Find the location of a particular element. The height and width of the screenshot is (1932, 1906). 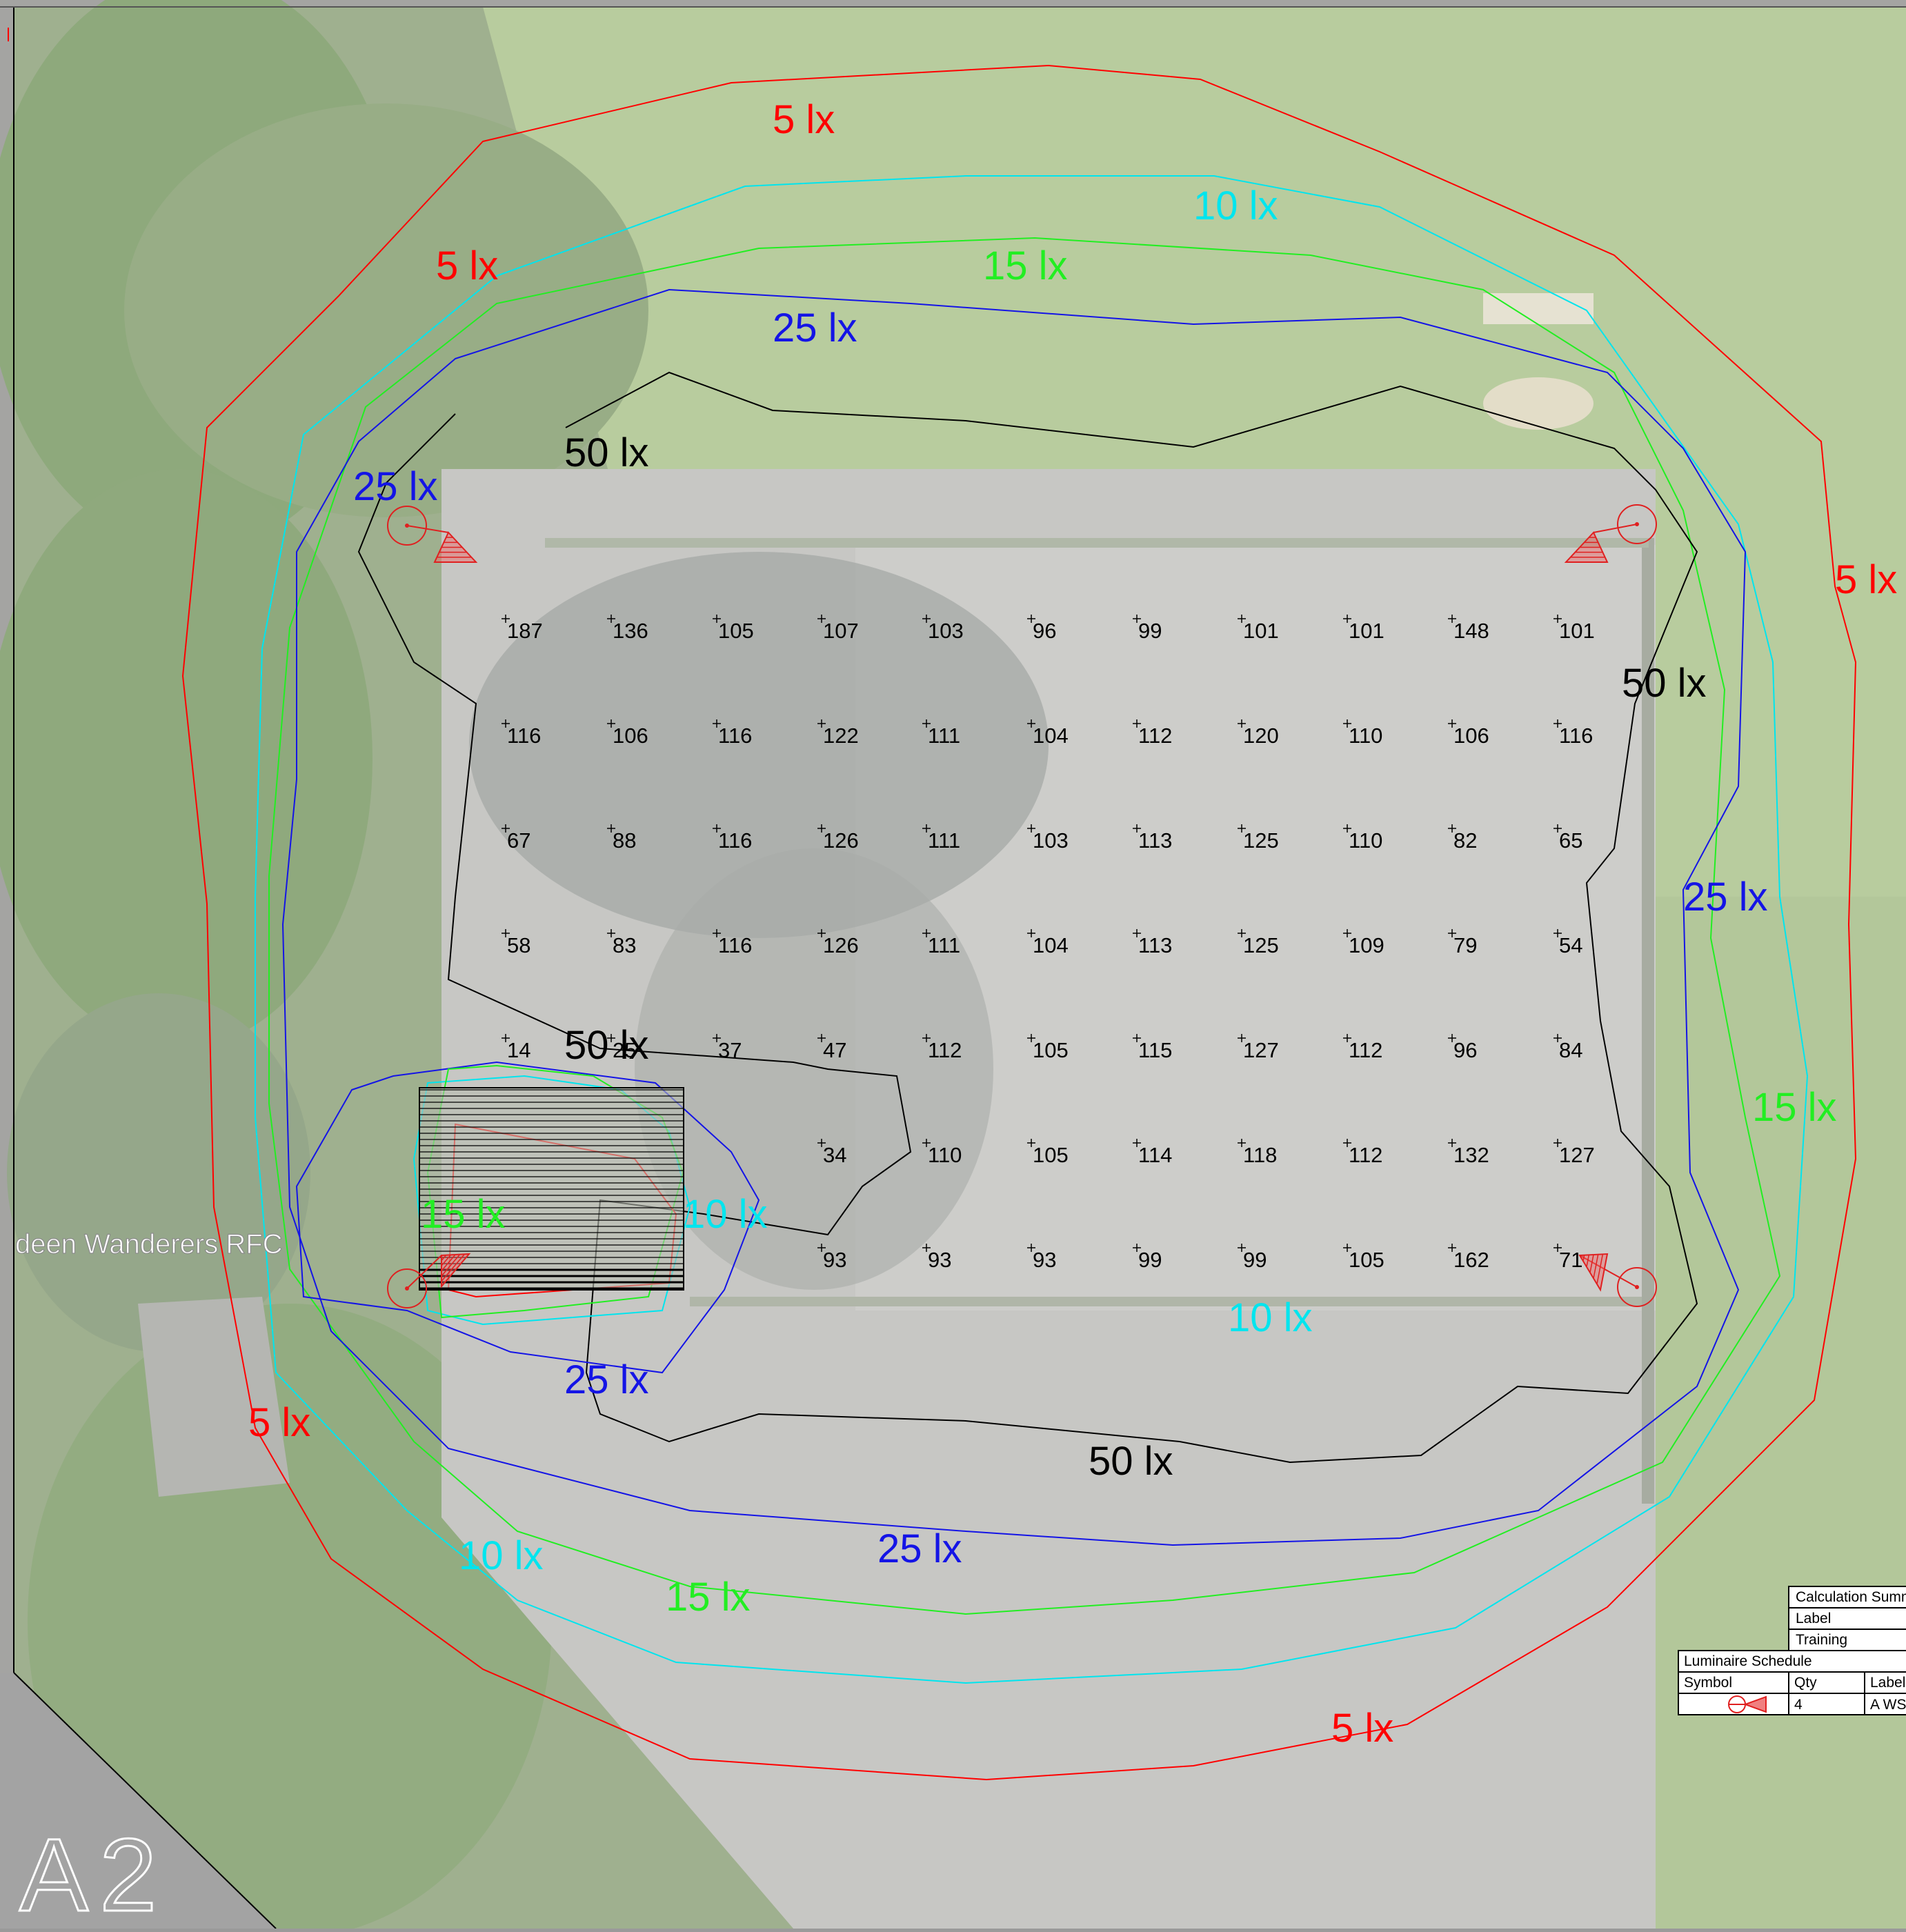

grid-point: 127 is located at coordinates (1258, 1048).